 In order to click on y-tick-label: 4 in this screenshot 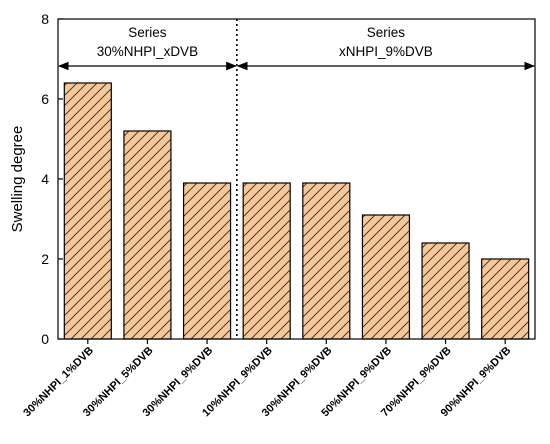, I will do `click(45, 179)`.